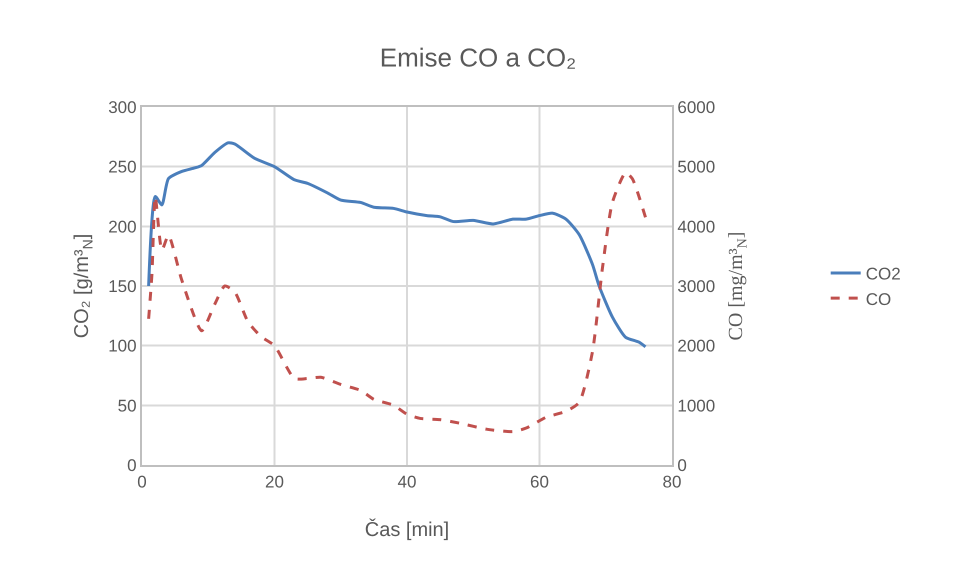 This screenshot has height=575, width=956. What do you see at coordinates (127, 406) in the screenshot?
I see `y-tick-label: 50` at bounding box center [127, 406].